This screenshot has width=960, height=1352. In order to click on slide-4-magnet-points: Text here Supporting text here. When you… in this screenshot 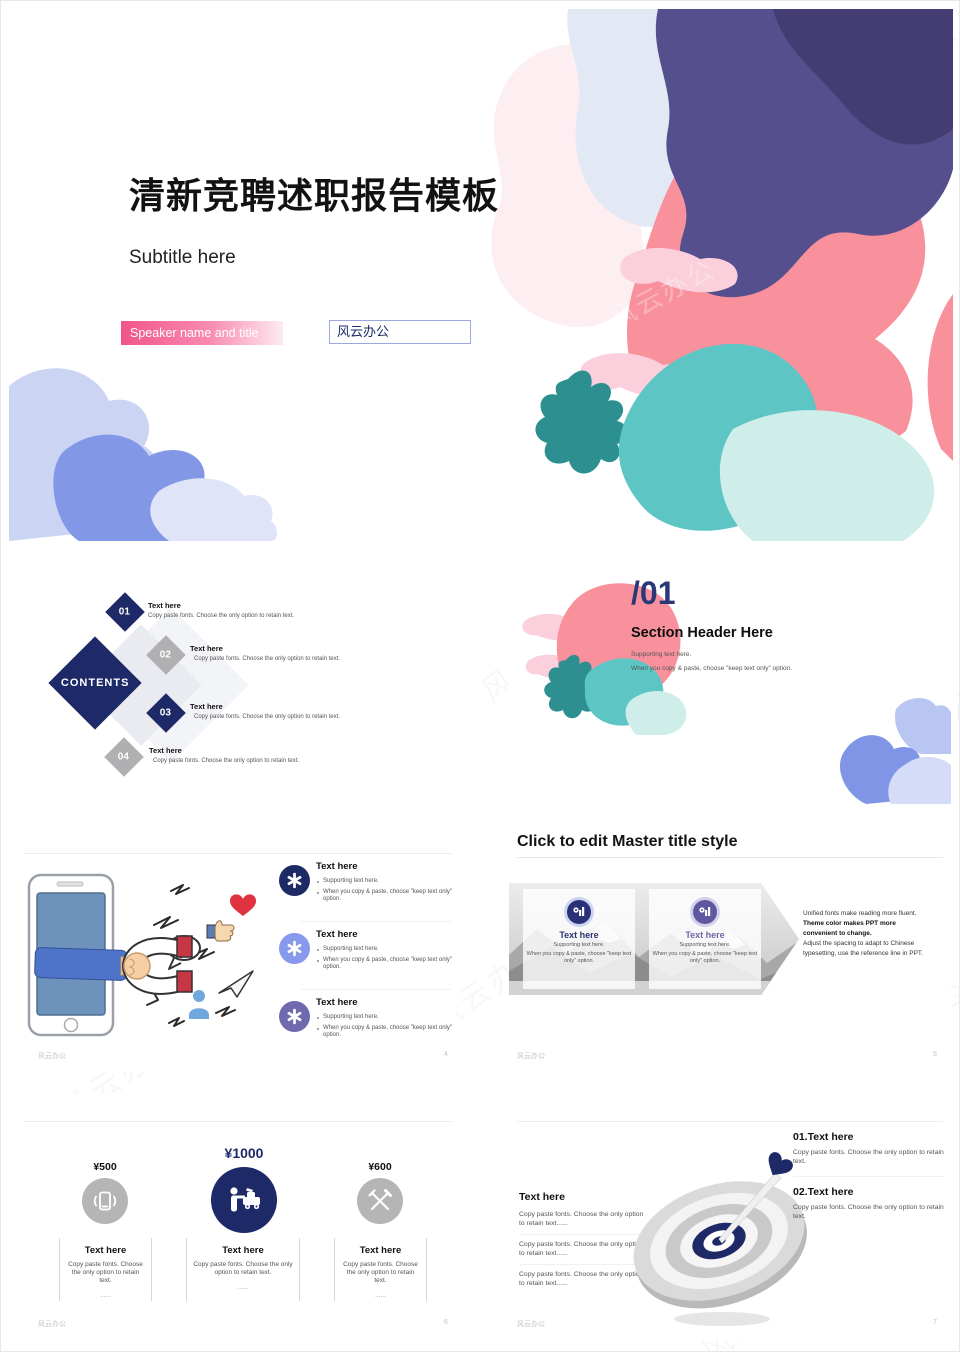, I will do `click(236, 948)`.